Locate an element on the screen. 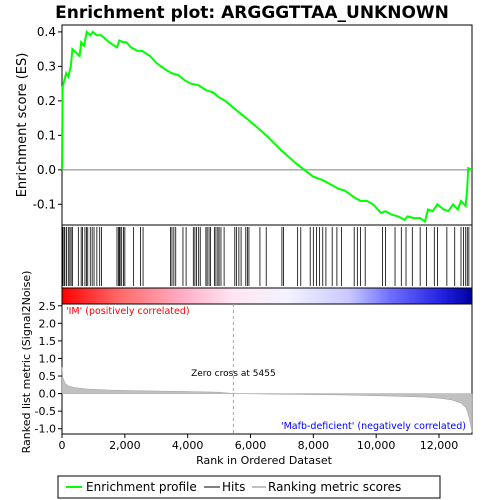 This screenshot has width=500, height=500. x-tick-label: 10,000 is located at coordinates (376, 445).